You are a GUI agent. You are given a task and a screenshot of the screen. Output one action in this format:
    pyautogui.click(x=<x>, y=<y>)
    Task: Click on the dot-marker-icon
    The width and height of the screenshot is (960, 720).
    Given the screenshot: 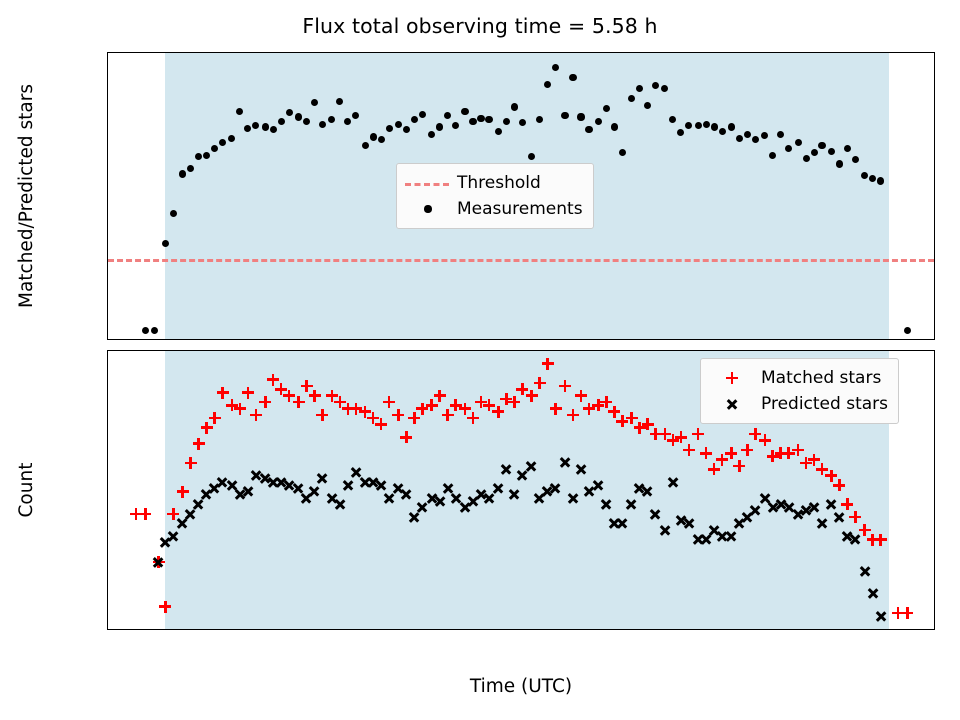 What is the action you would take?
    pyautogui.click(x=428, y=209)
    